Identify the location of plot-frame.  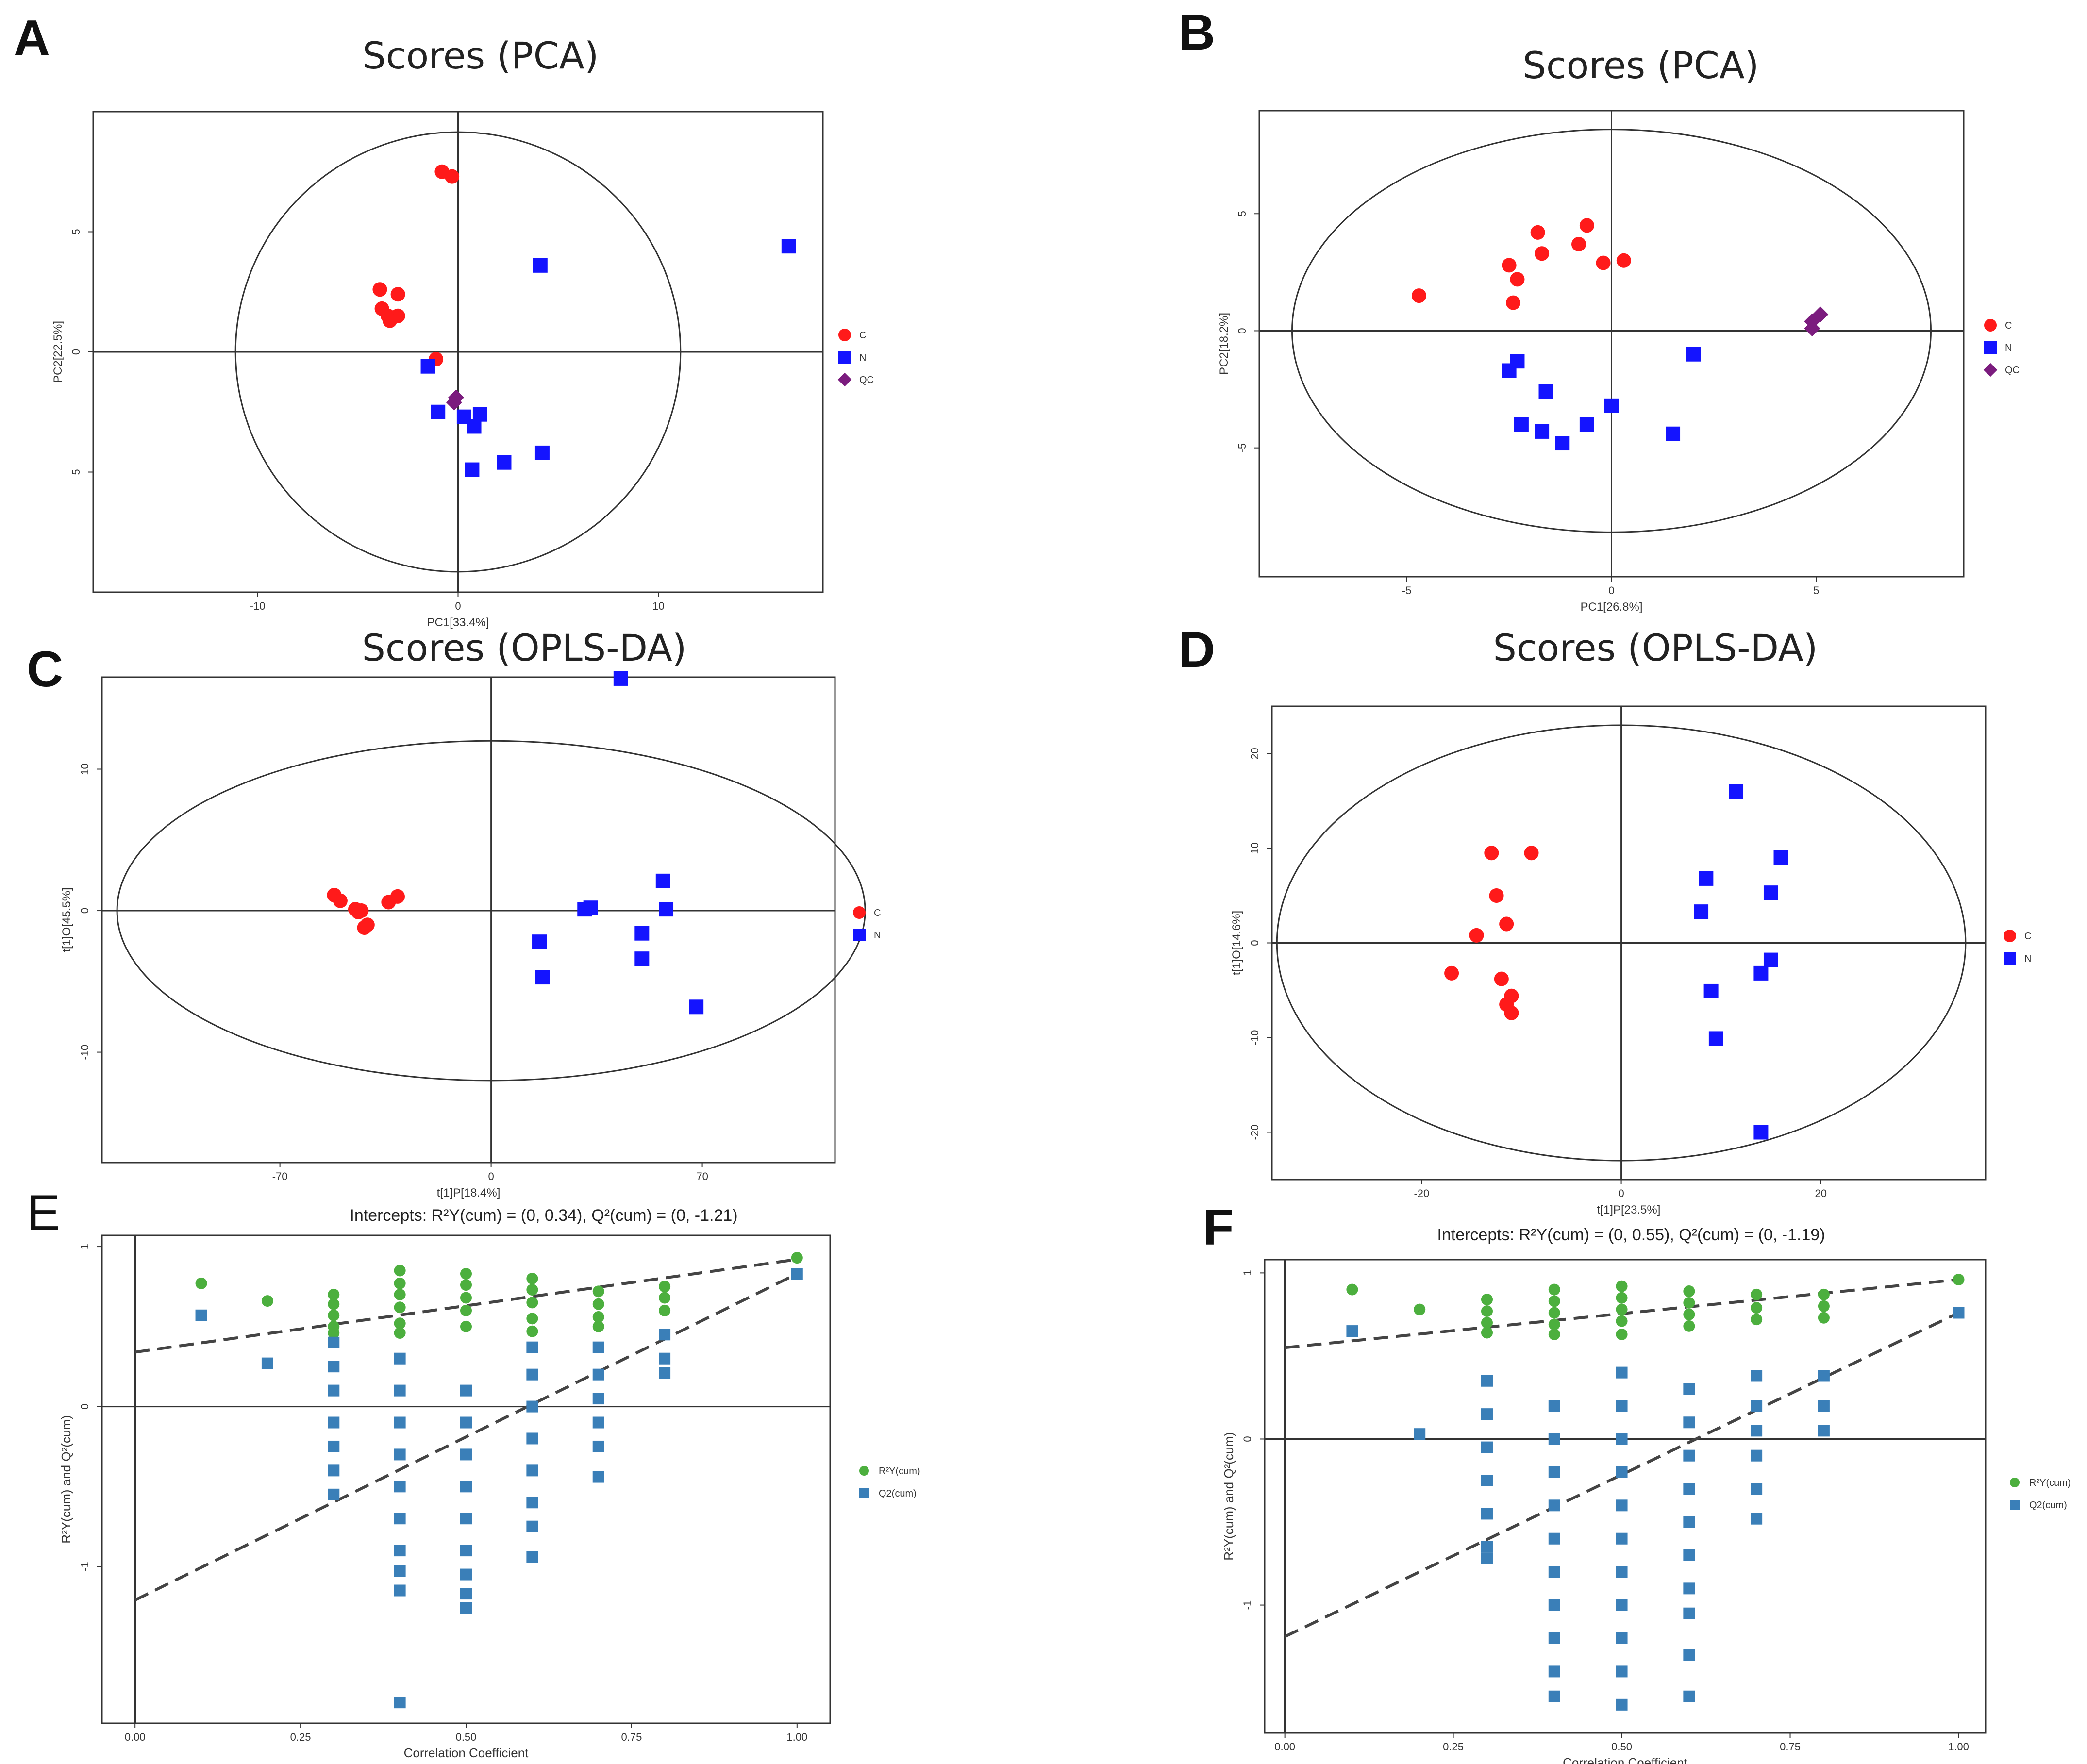
(1625, 1496).